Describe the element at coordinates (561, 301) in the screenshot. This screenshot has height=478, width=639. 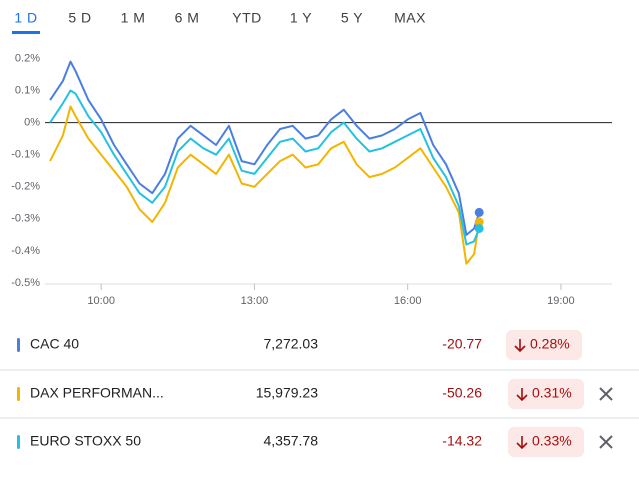
I see `x-tick-label: 19:00` at that location.